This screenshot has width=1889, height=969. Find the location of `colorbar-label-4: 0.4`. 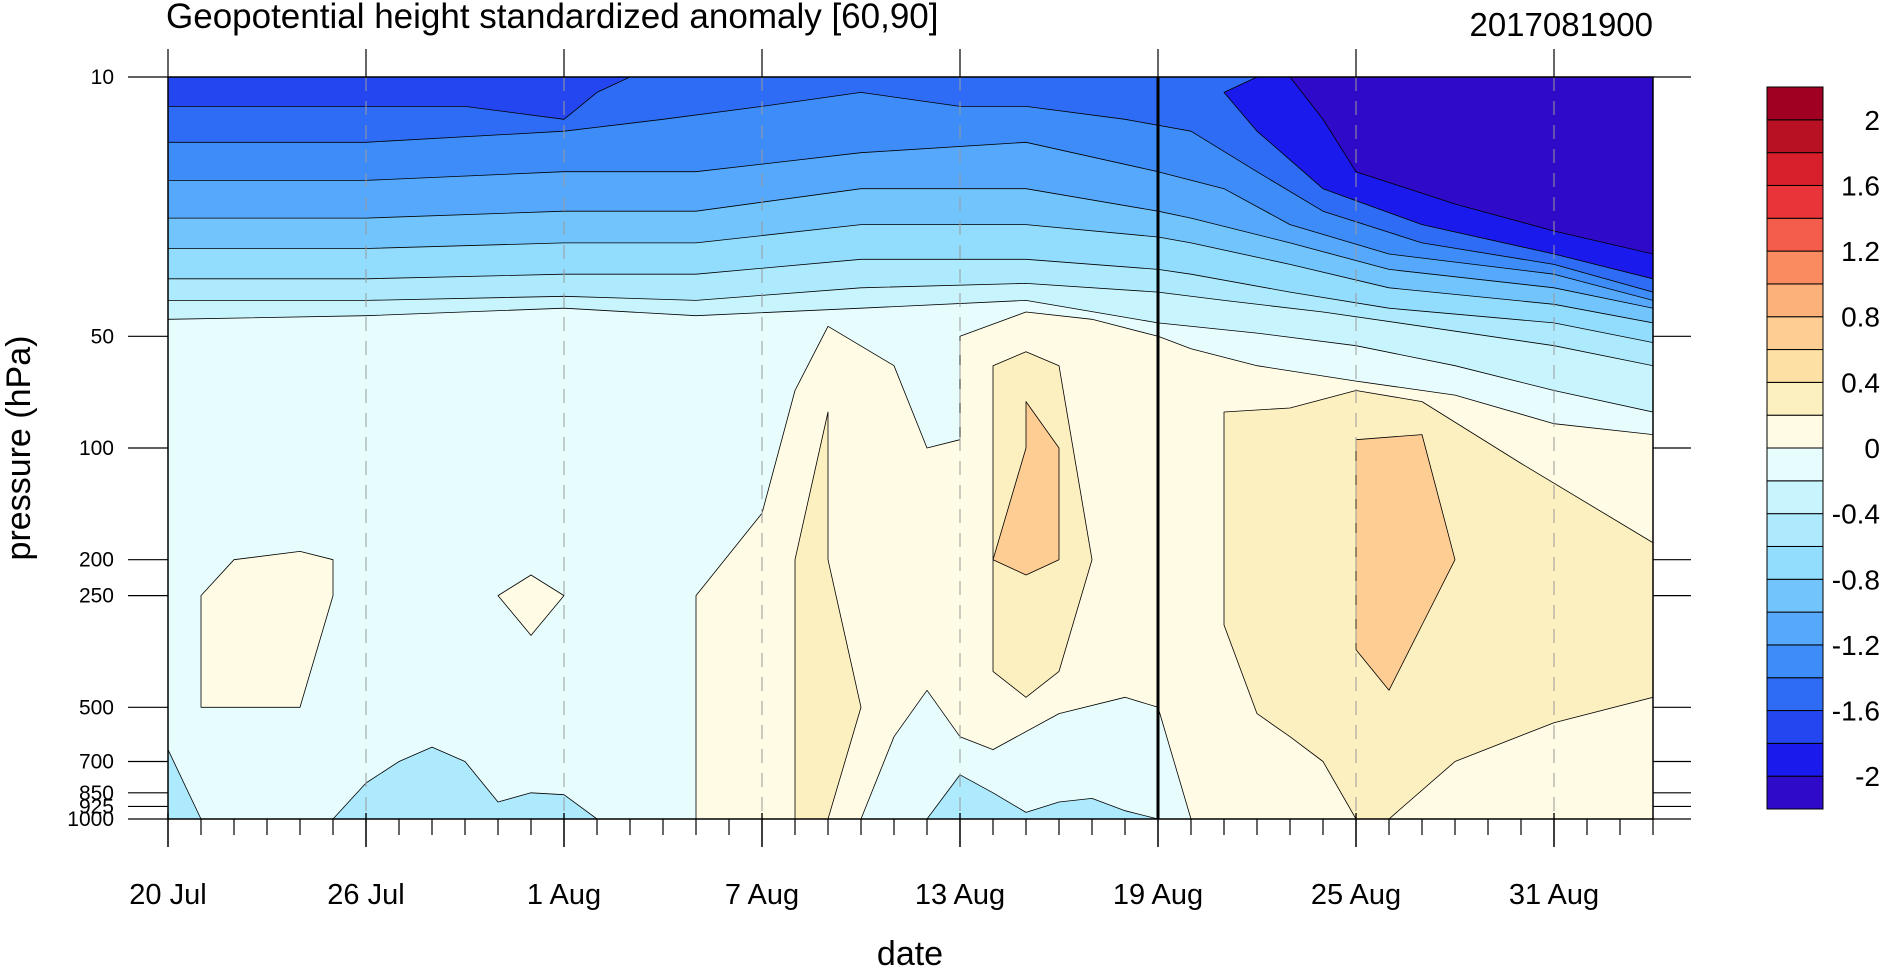

colorbar-label-4: 0.4 is located at coordinates (1860, 382).